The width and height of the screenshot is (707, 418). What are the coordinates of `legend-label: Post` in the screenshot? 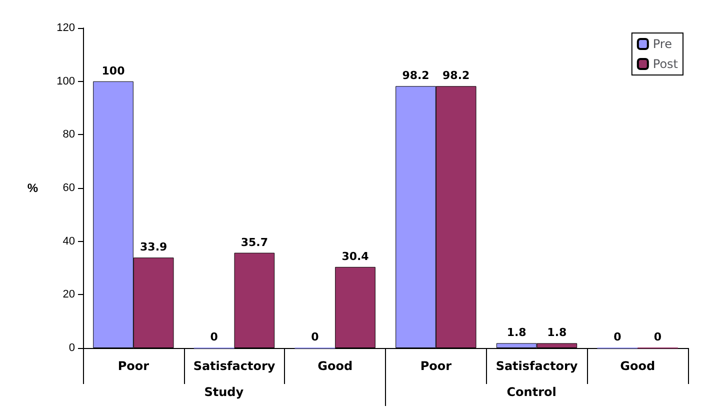 It's located at (665, 64).